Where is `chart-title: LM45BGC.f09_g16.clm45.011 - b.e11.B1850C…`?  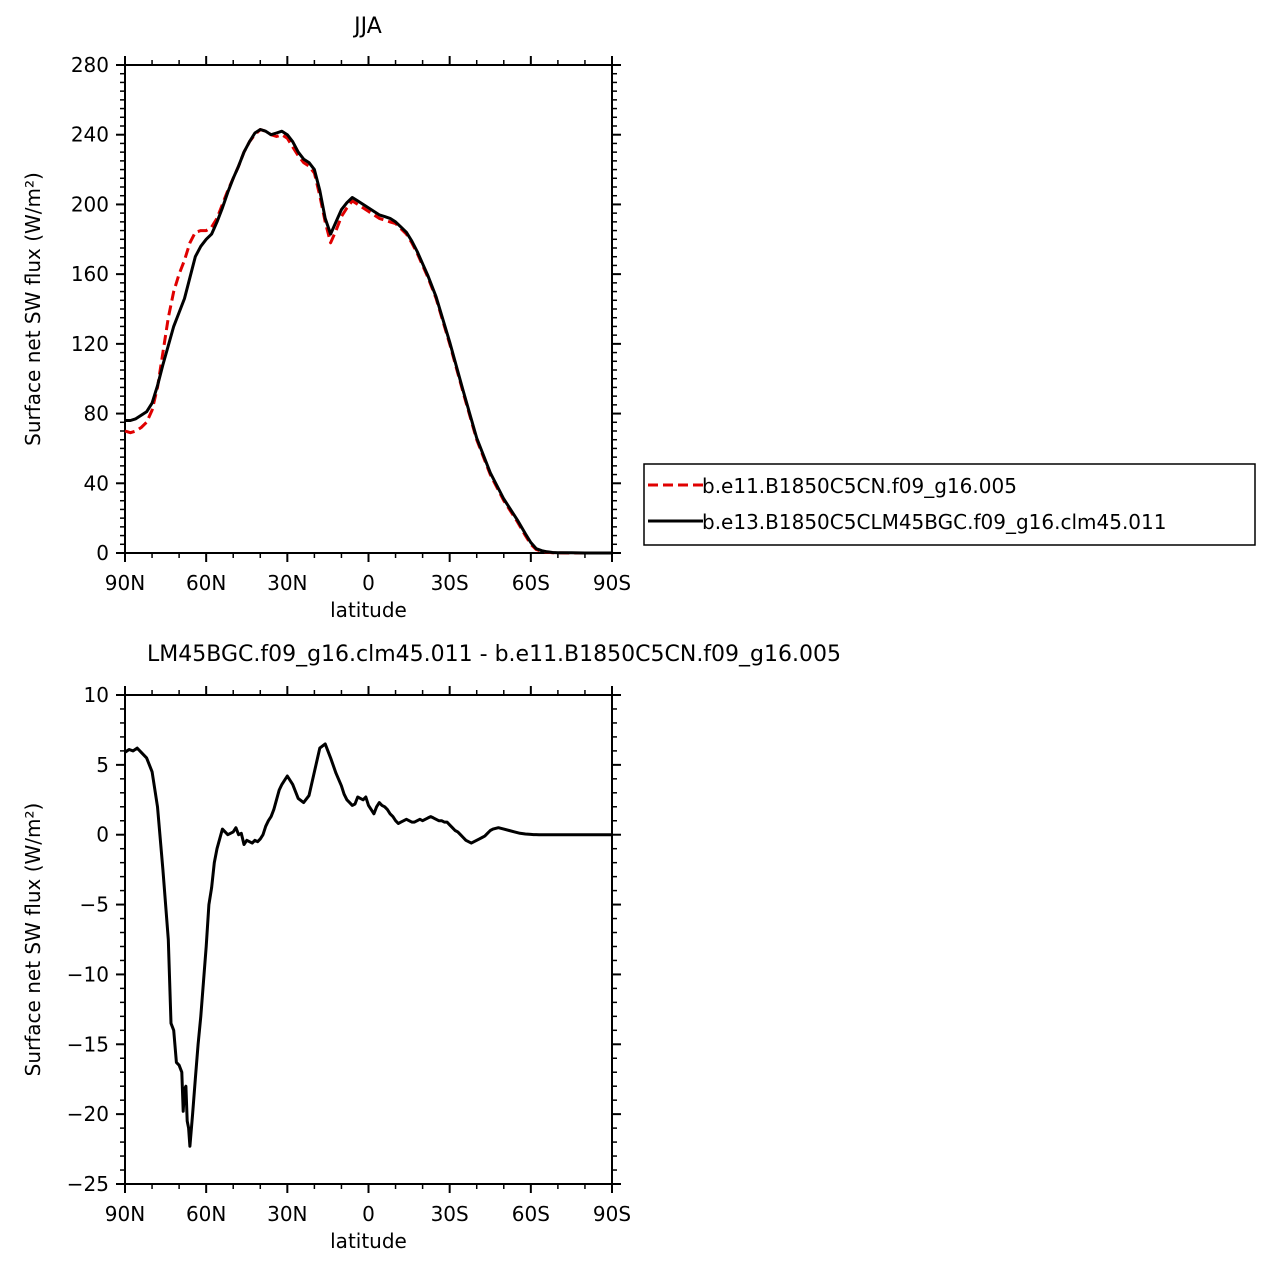
chart-title: LM45BGC.f09_g16.clm45.011 - b.e11.B1850C… is located at coordinates (494, 654).